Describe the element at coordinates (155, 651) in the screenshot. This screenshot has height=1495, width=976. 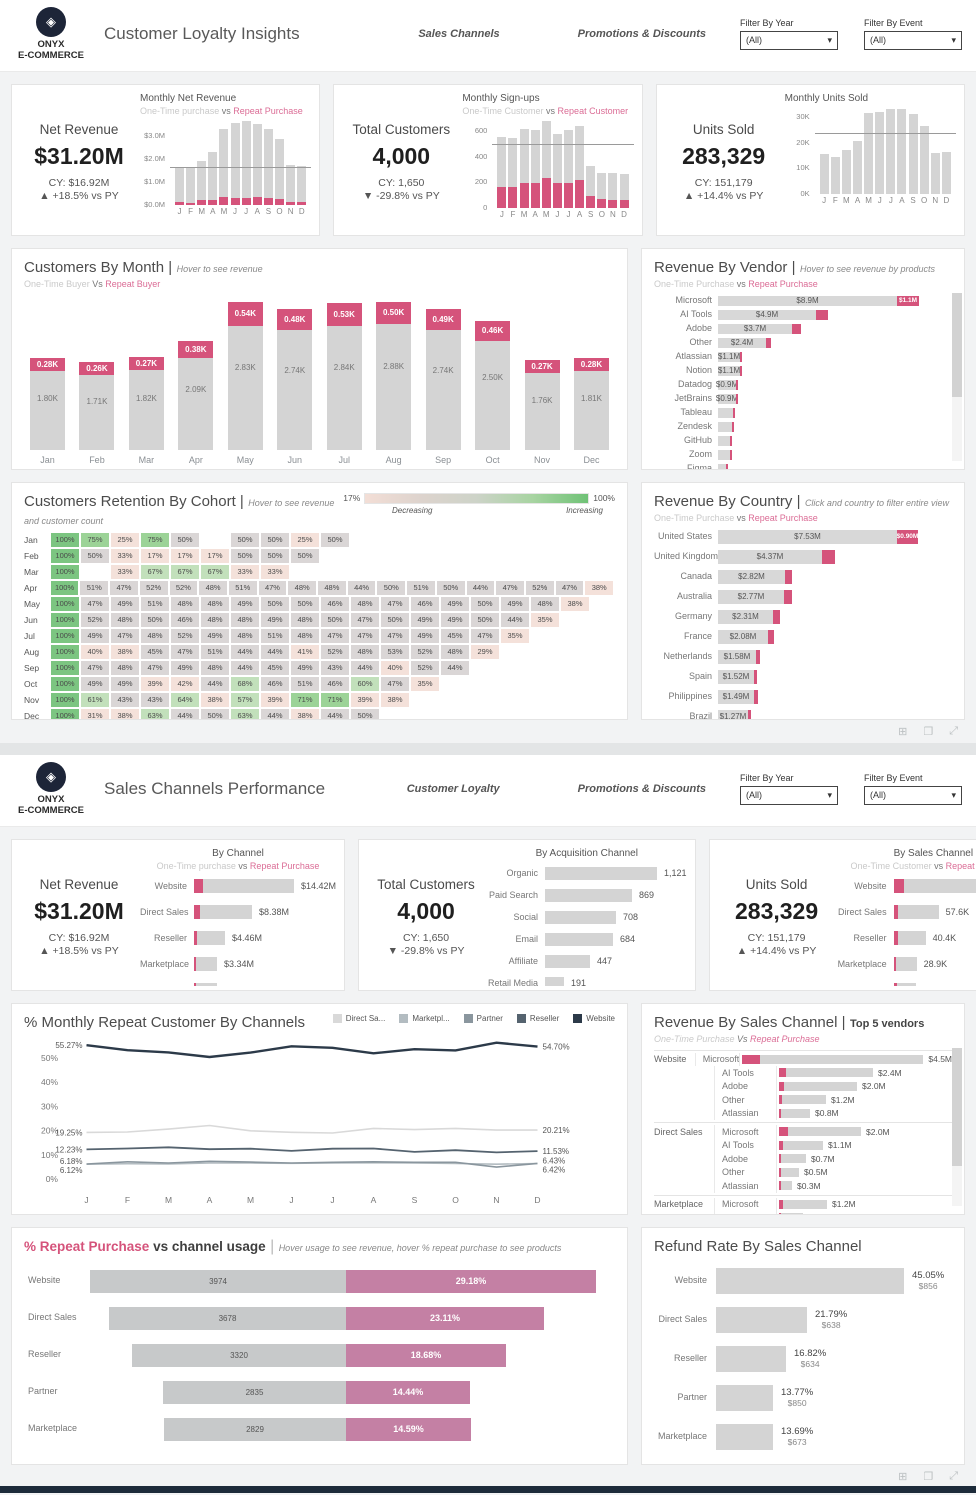
I see `cohort-cell: 45%` at that location.